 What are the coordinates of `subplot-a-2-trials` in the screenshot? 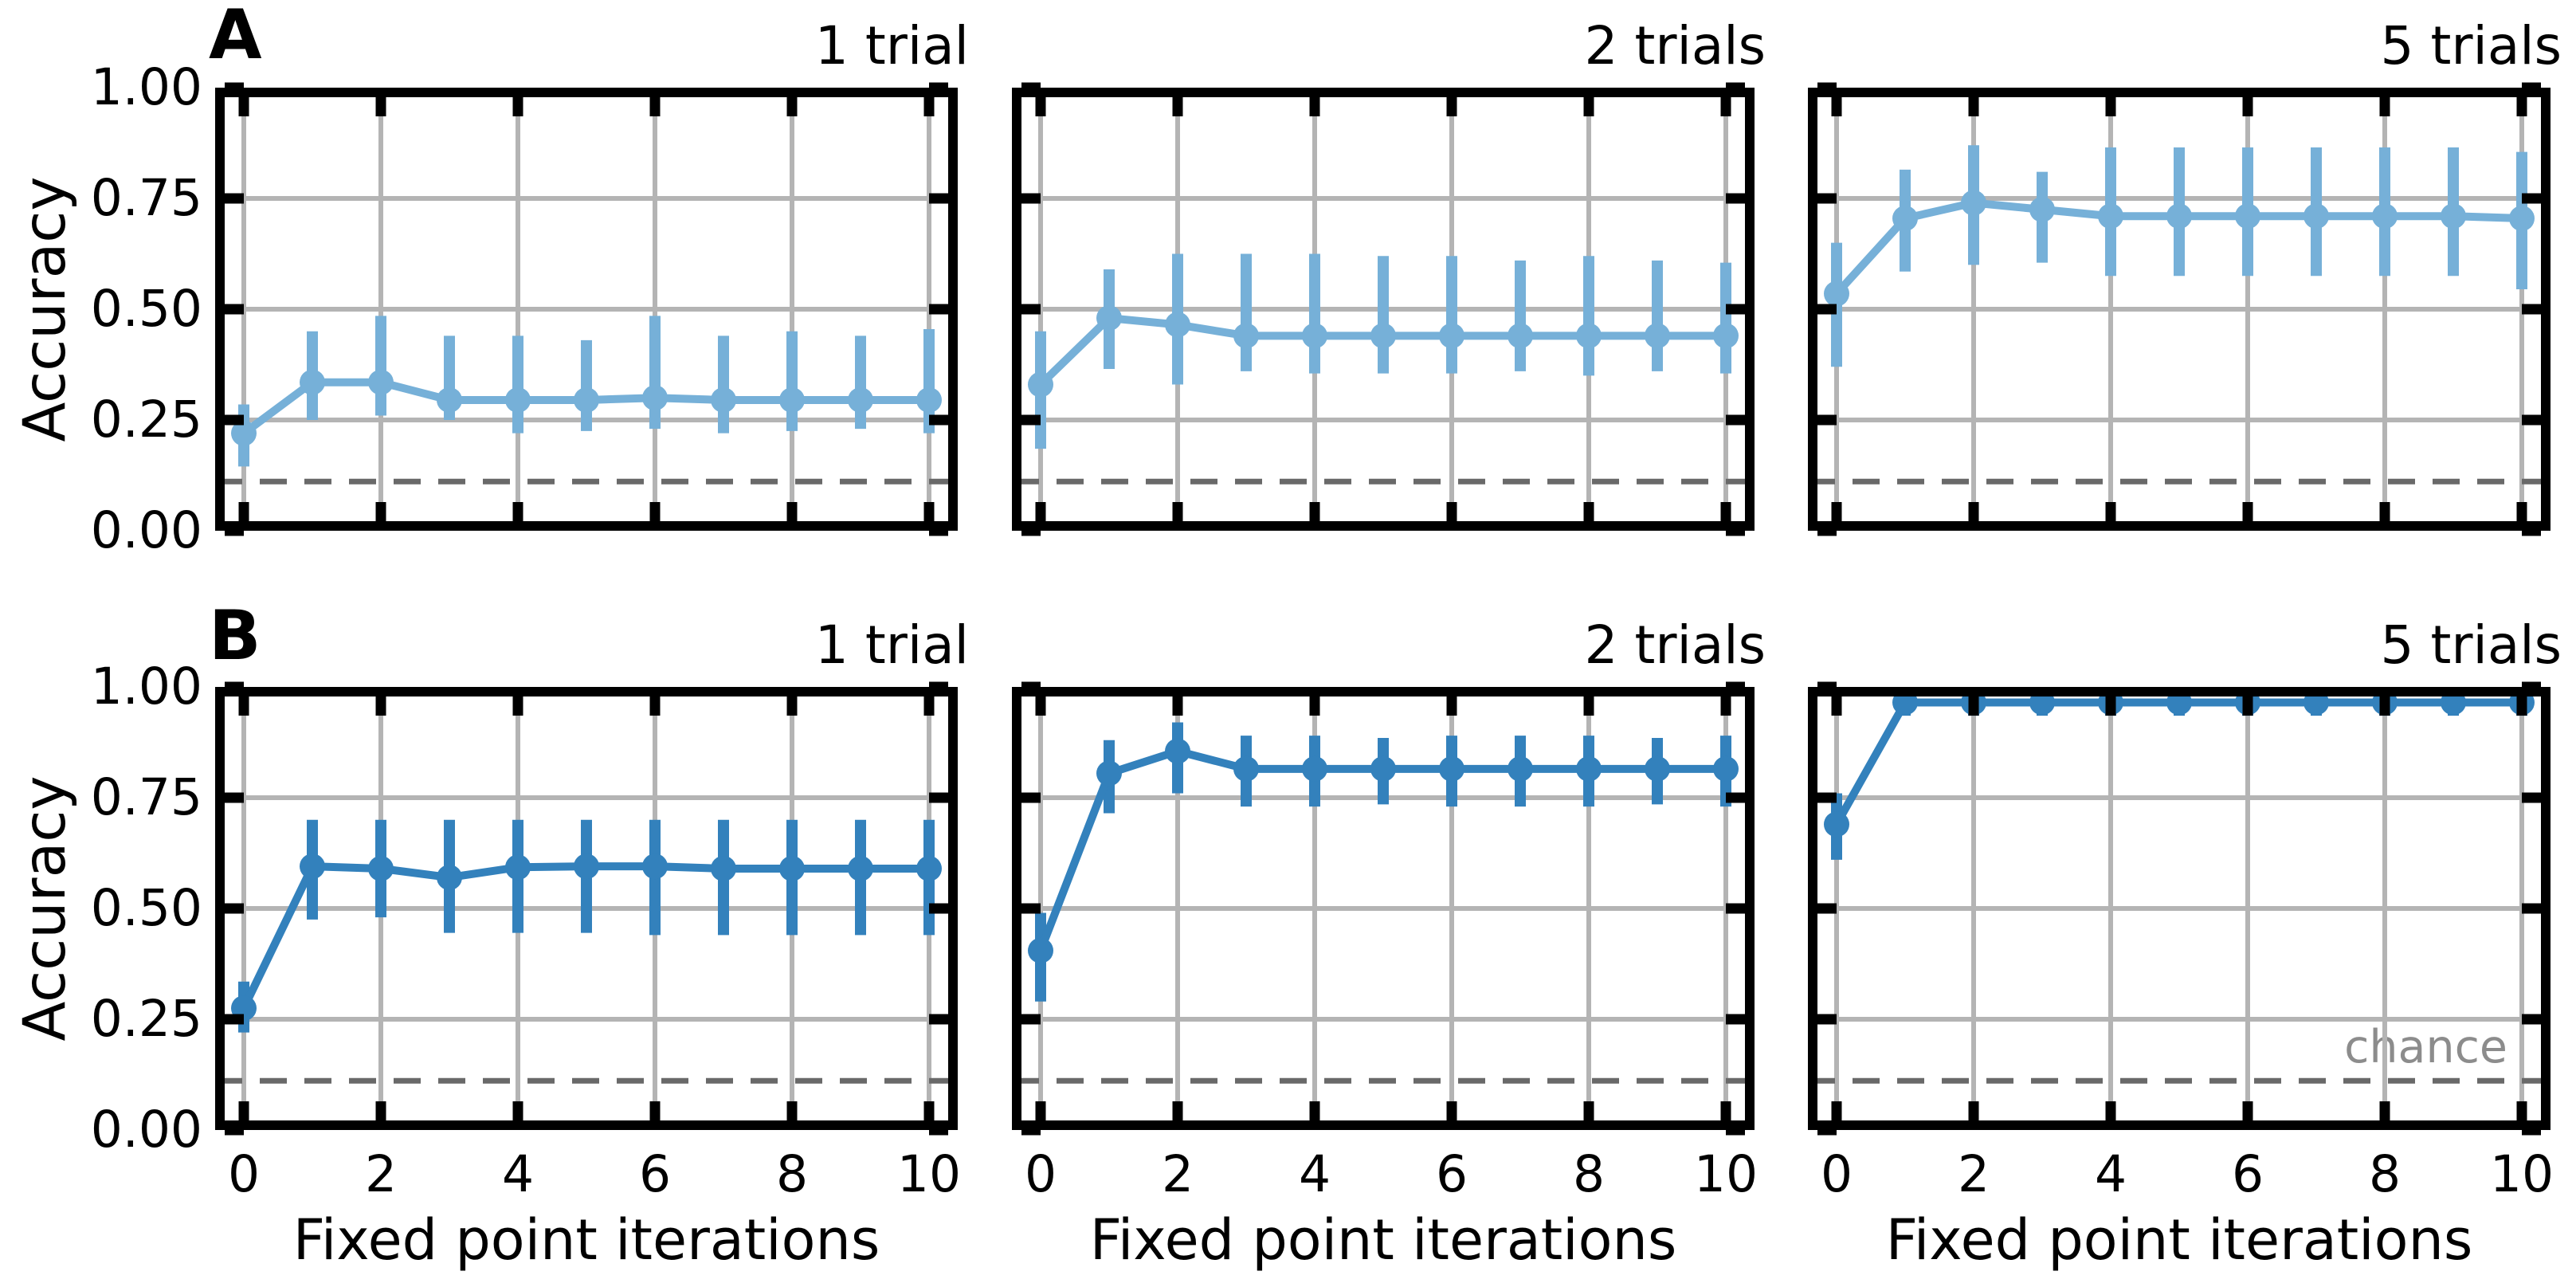 It's located at (1383, 309).